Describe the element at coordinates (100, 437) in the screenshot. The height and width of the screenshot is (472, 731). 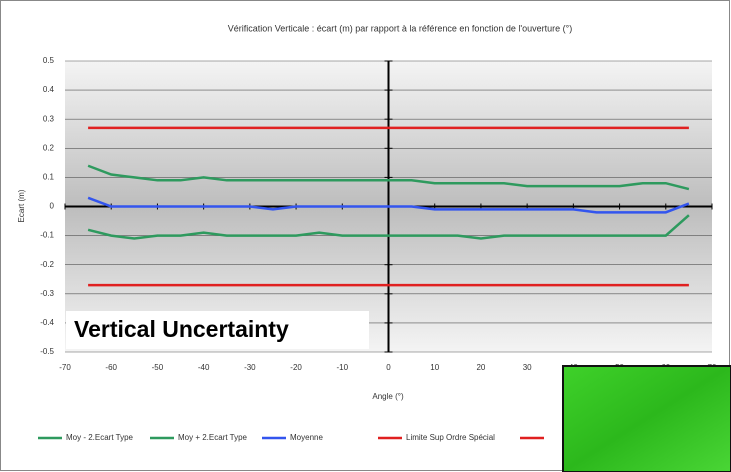
I see `legend-label: Moy - 2.Ecart Type` at that location.